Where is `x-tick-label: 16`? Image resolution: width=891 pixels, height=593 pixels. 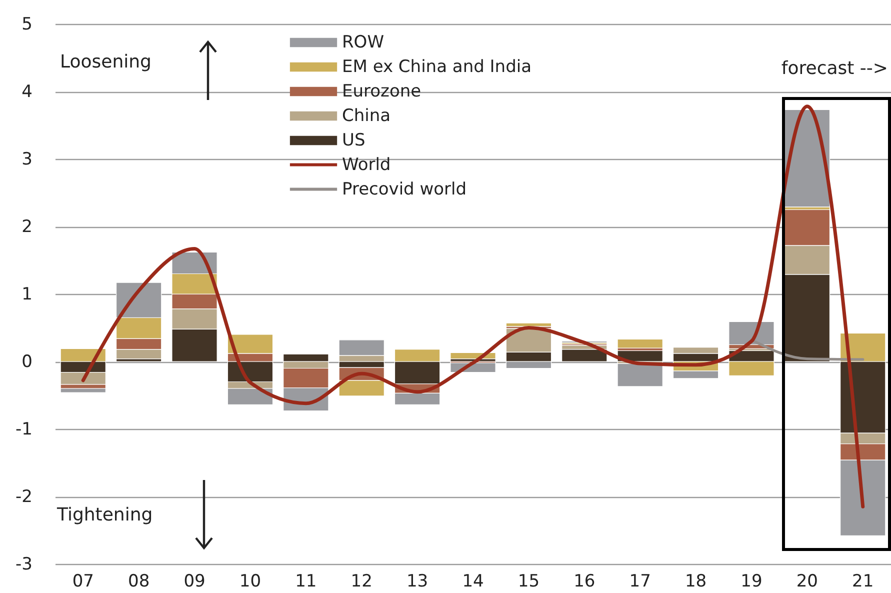 x-tick-label: 16 is located at coordinates (585, 582).